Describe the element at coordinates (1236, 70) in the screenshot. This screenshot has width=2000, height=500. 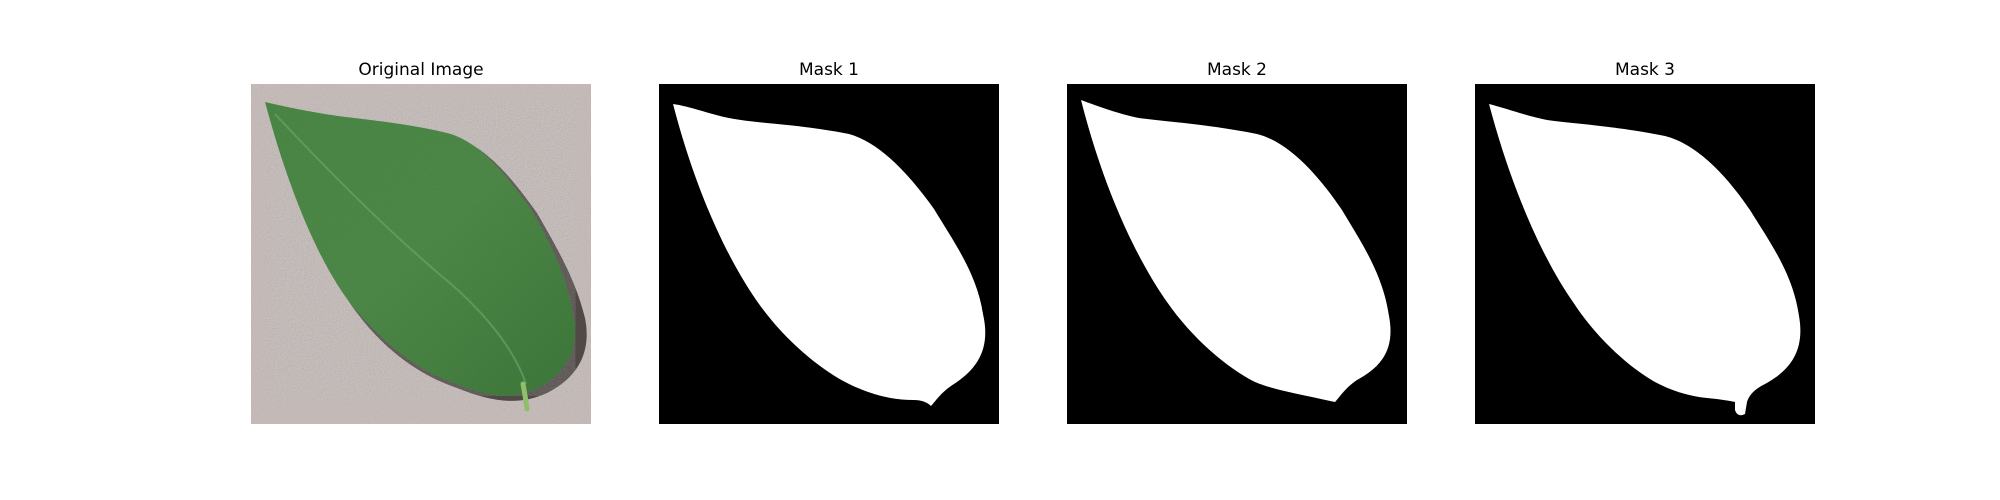
I see `panel-title: Mask 2` at that location.